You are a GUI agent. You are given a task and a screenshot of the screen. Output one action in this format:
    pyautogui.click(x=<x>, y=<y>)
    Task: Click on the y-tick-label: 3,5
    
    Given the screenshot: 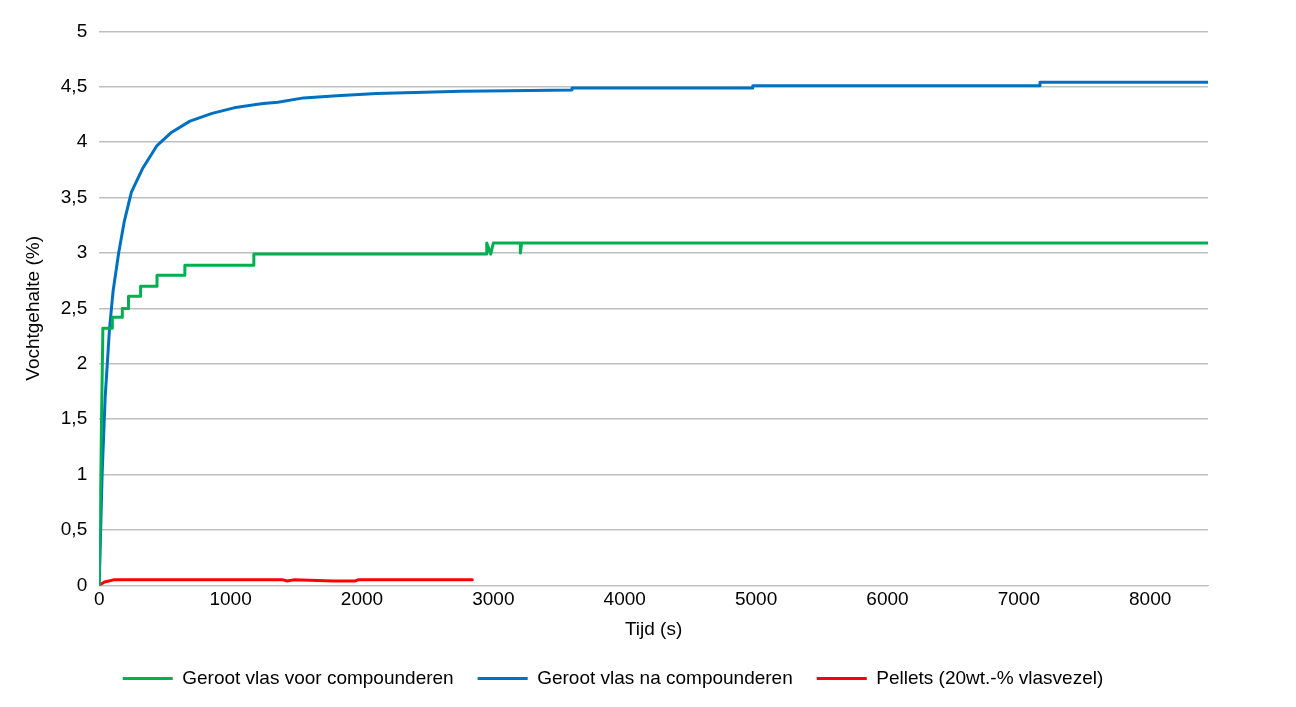 What is the action you would take?
    pyautogui.click(x=74, y=196)
    